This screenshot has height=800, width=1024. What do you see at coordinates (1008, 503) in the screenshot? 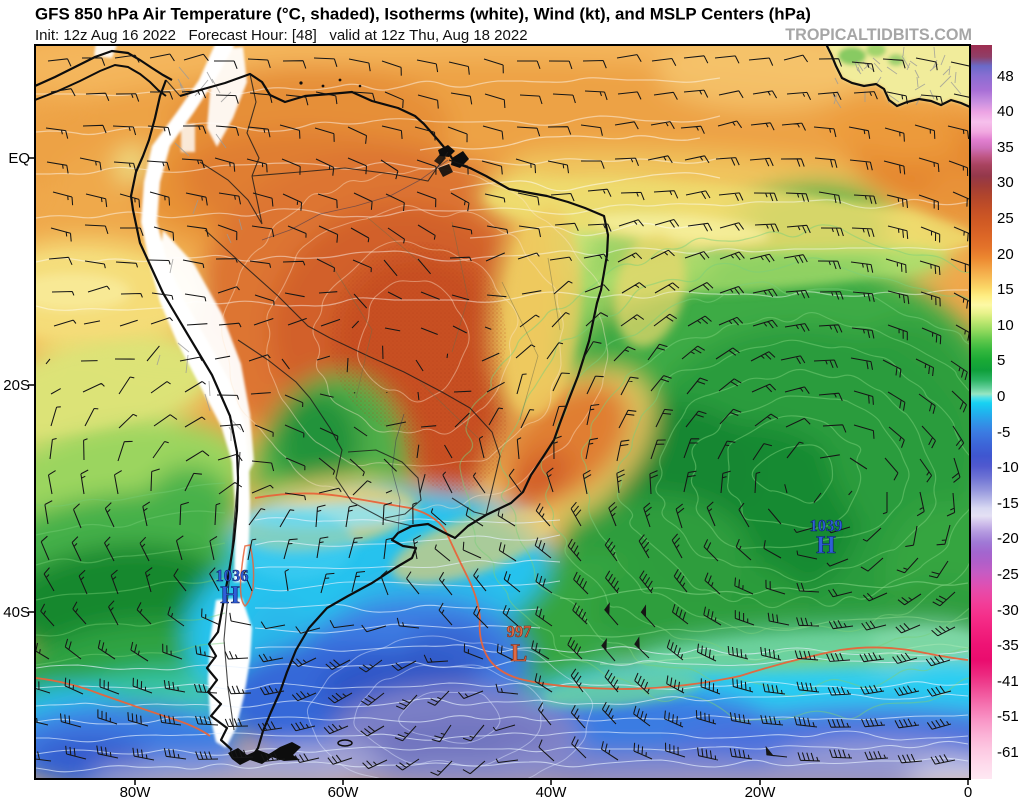
I see `svg-text: -15` at bounding box center [1008, 503].